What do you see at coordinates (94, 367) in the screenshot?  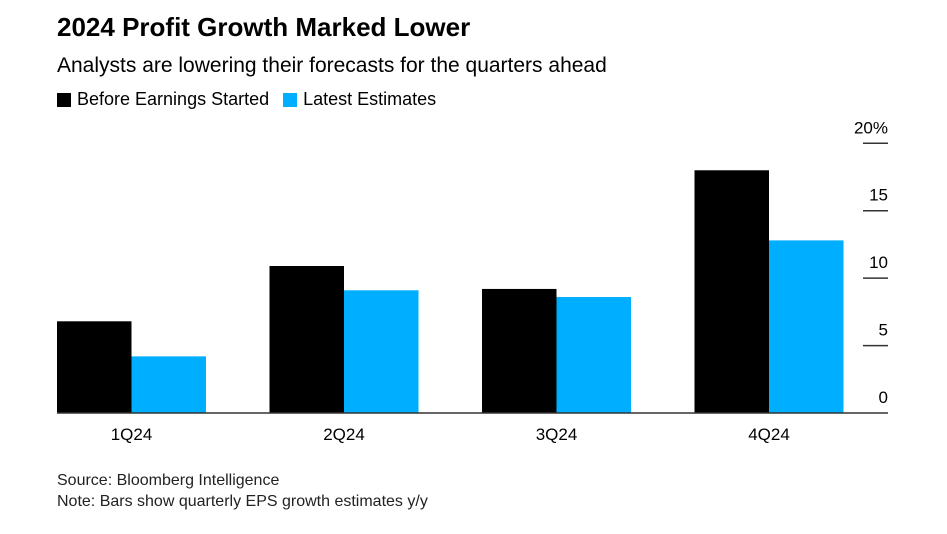 I see `bar-1Q24-before` at bounding box center [94, 367].